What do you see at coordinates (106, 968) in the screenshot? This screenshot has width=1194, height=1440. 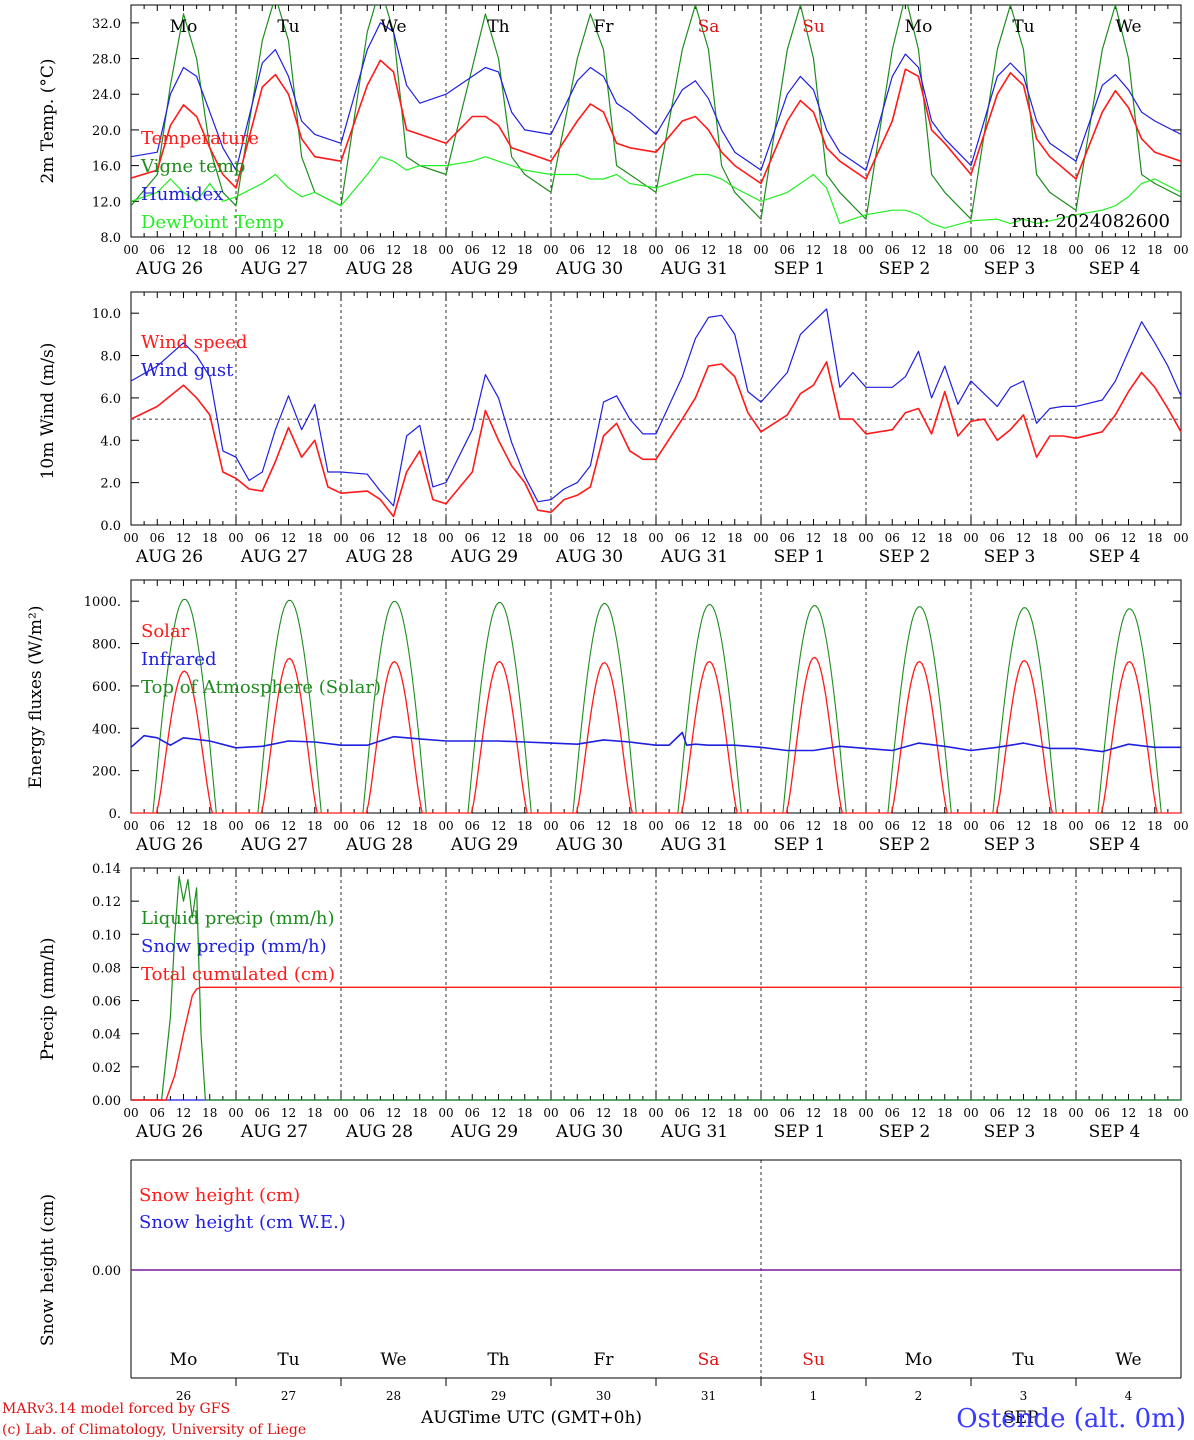 I see `y-tick-label: 0.08` at bounding box center [106, 968].